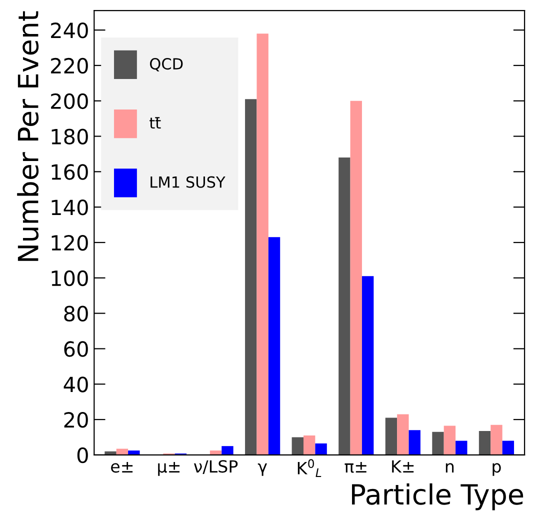  I want to click on legend-label: QCD, so click(166, 65).